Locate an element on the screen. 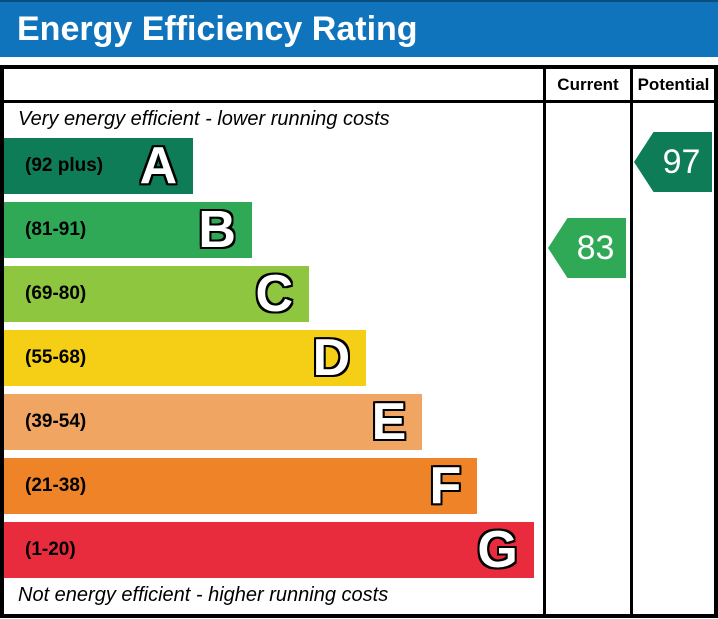 This screenshot has height=619, width=718. band-range-label: (39-54) is located at coordinates (56, 421).